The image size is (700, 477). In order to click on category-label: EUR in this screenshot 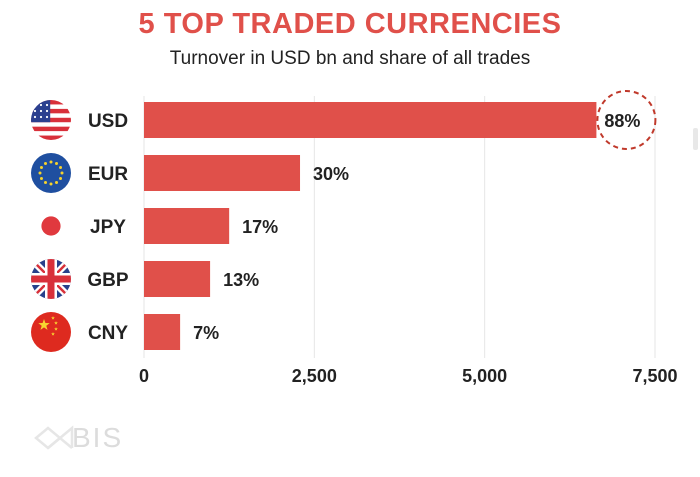, I will do `click(108, 174)`.